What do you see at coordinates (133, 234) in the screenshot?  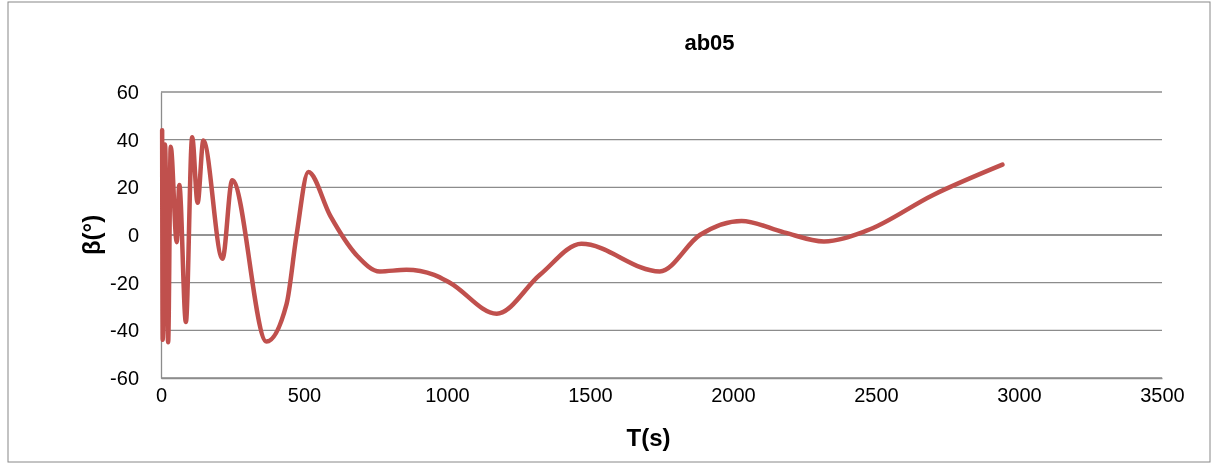 I see `y-tick-label: 0` at bounding box center [133, 234].